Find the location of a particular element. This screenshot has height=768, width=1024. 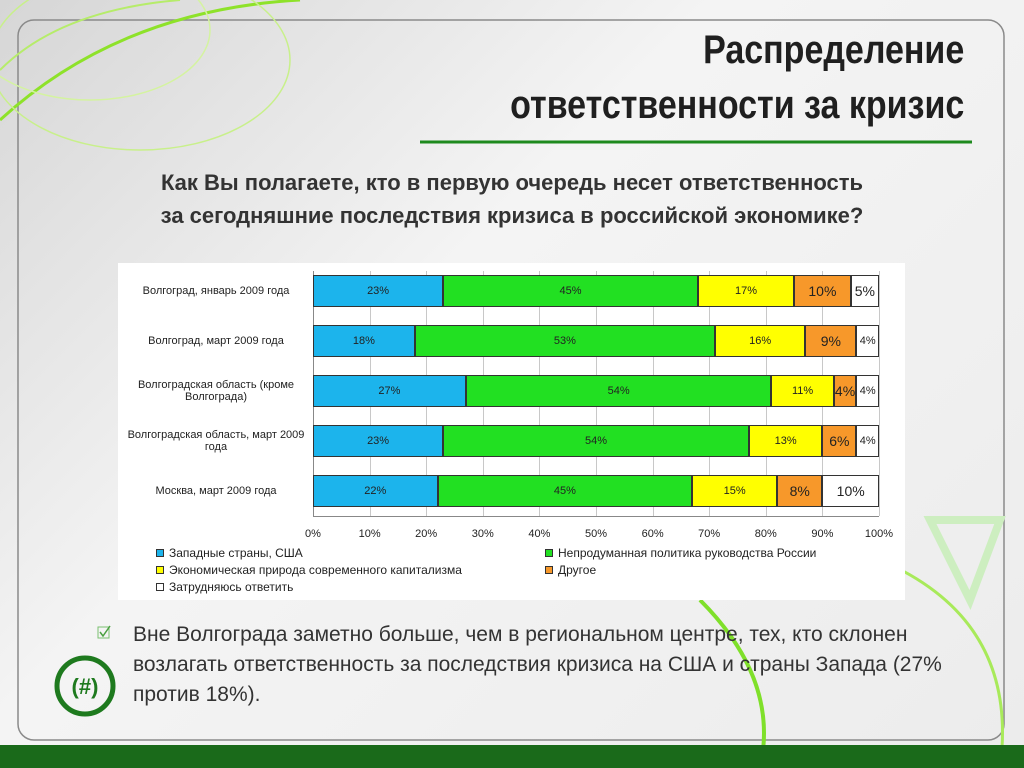

category-label: Волгоград, январь 2009 года is located at coordinates (216, 291).